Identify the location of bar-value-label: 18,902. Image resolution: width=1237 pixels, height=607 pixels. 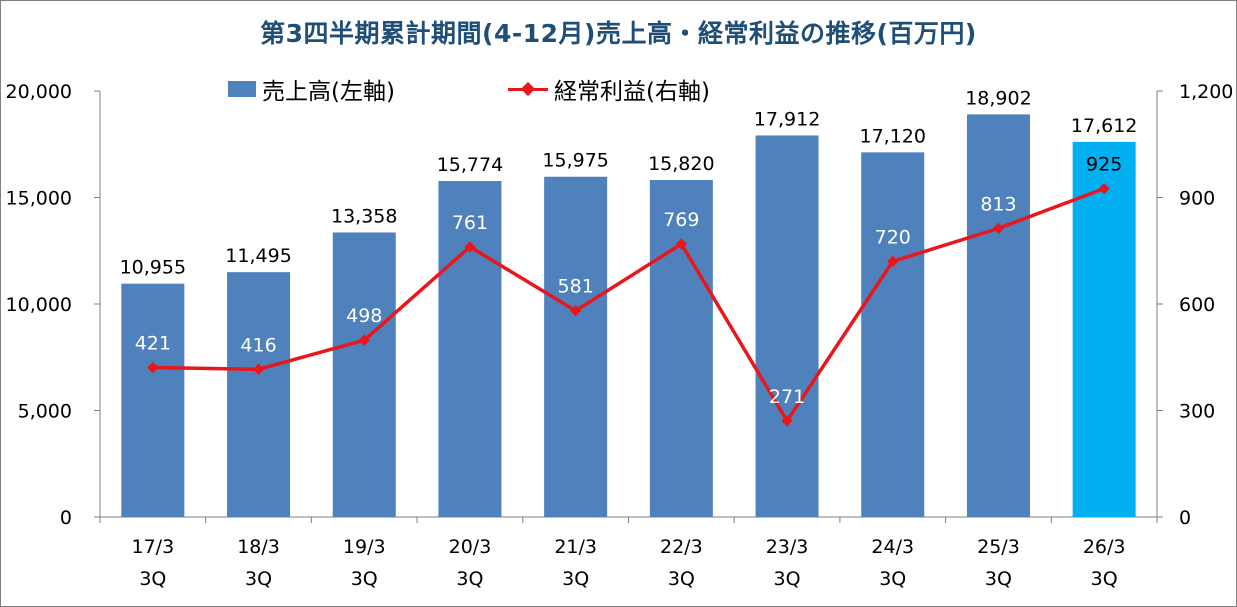
(998, 98).